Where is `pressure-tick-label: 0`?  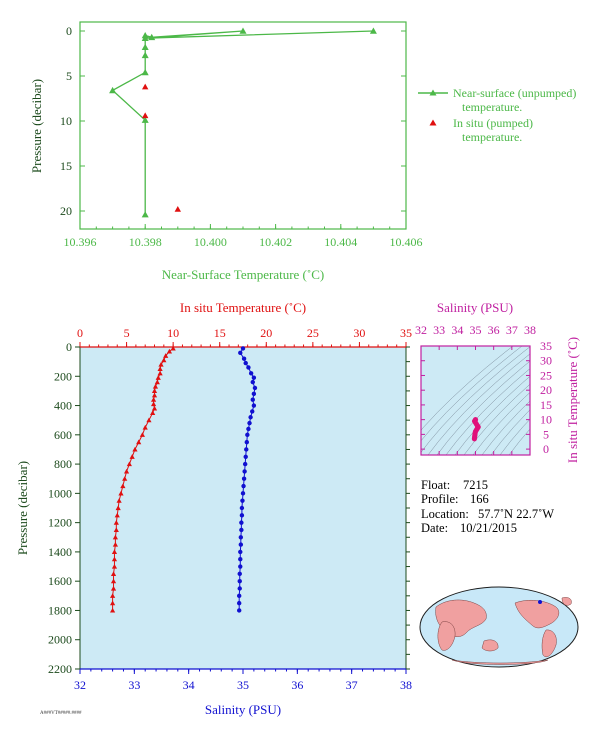 pressure-tick-label: 0 is located at coordinates (69, 347).